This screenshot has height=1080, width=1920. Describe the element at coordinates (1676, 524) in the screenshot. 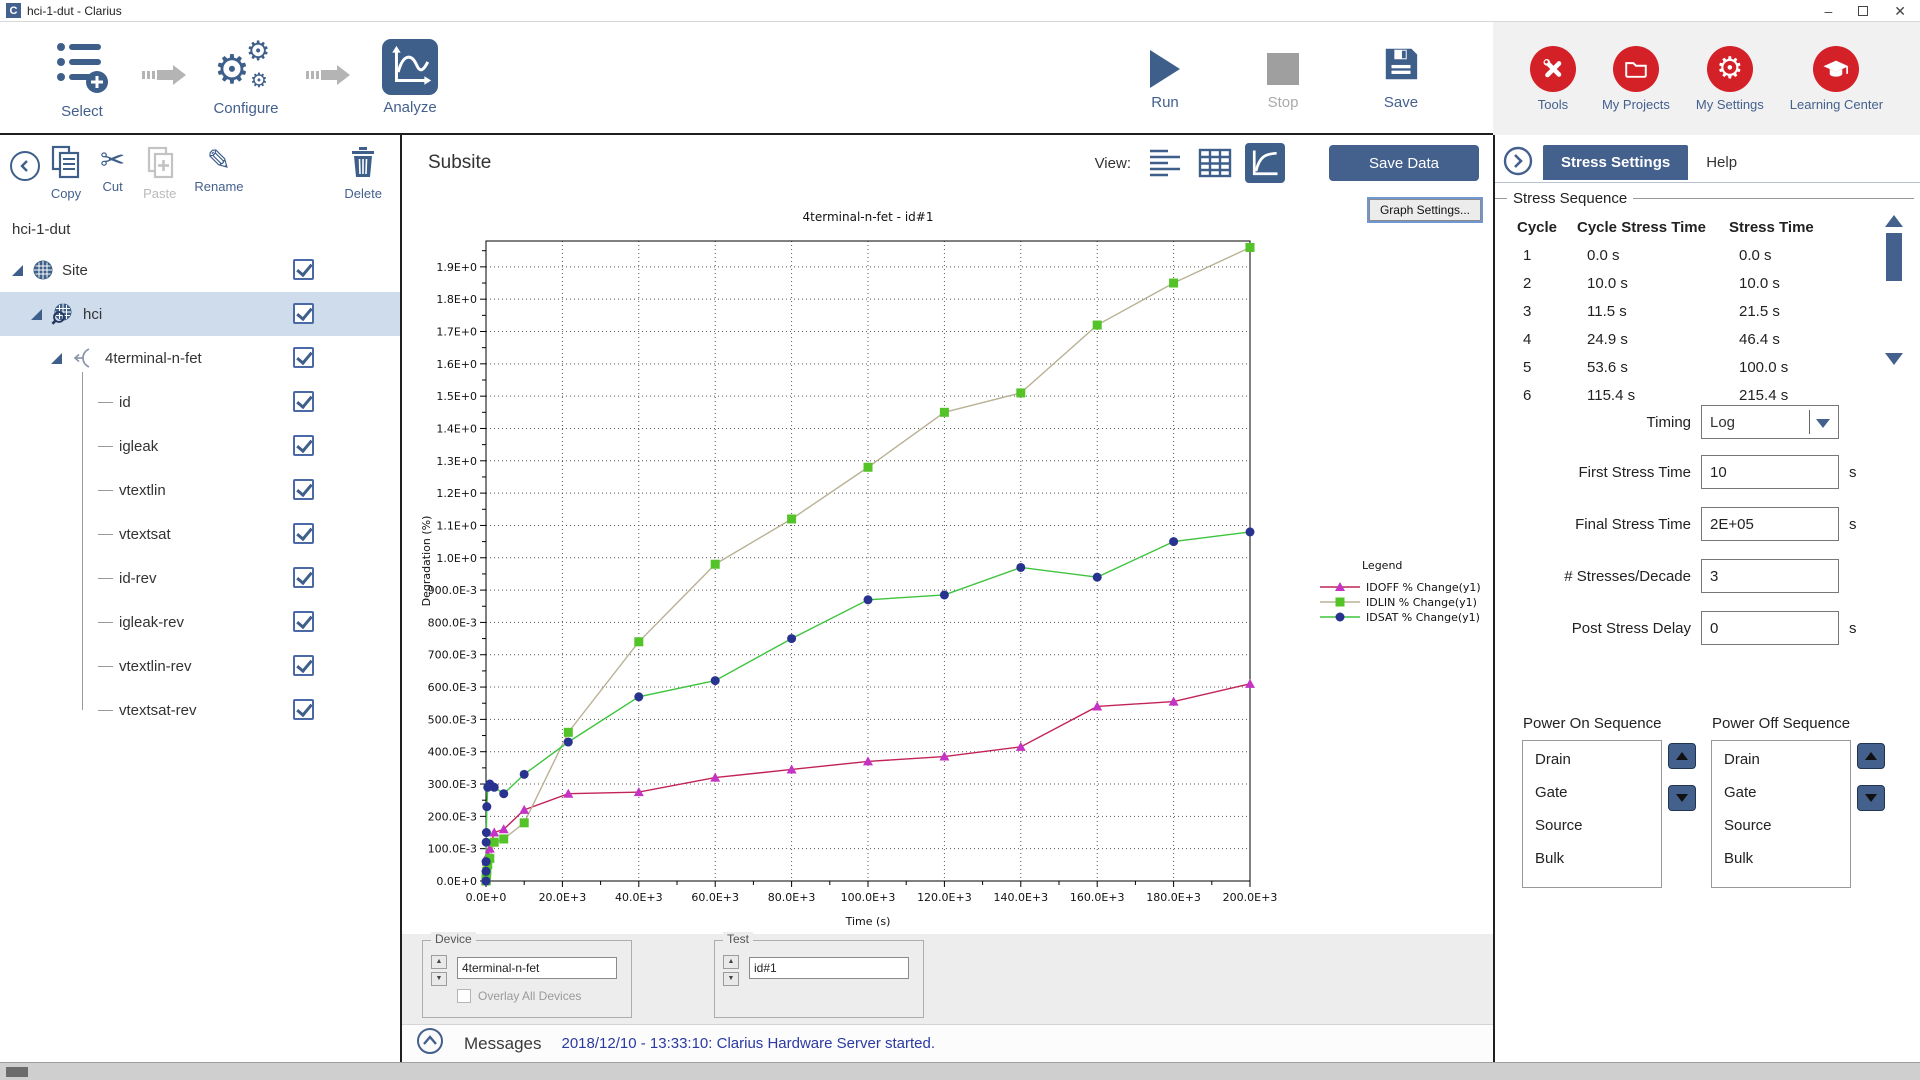

I see `final-stress-time-row: Final Stress Time s` at that location.